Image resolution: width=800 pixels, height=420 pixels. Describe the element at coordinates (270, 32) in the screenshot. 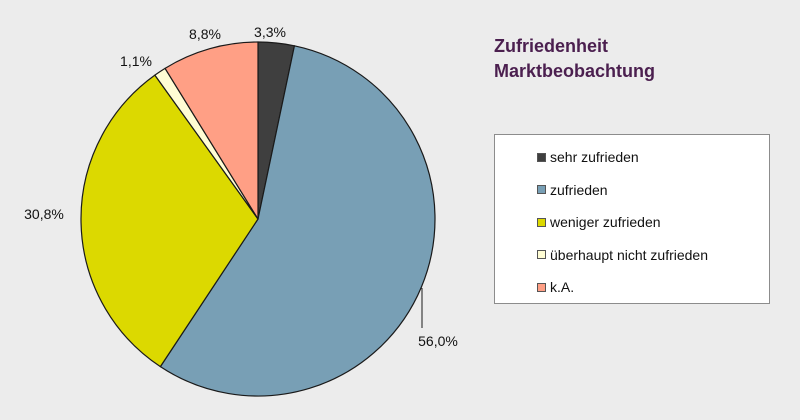

I see `slice-value-label-0: 3,3%` at that location.